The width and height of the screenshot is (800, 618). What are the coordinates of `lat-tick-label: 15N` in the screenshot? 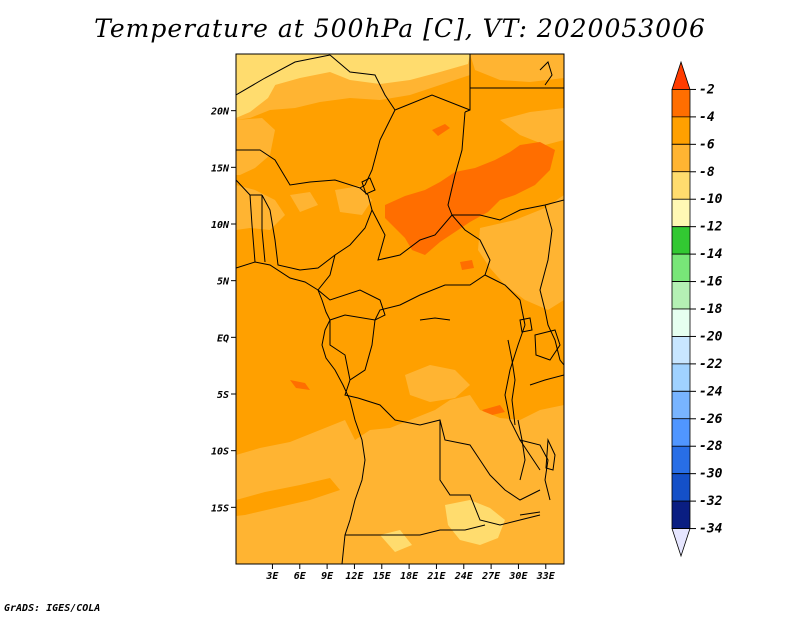 It's located at (220, 168).